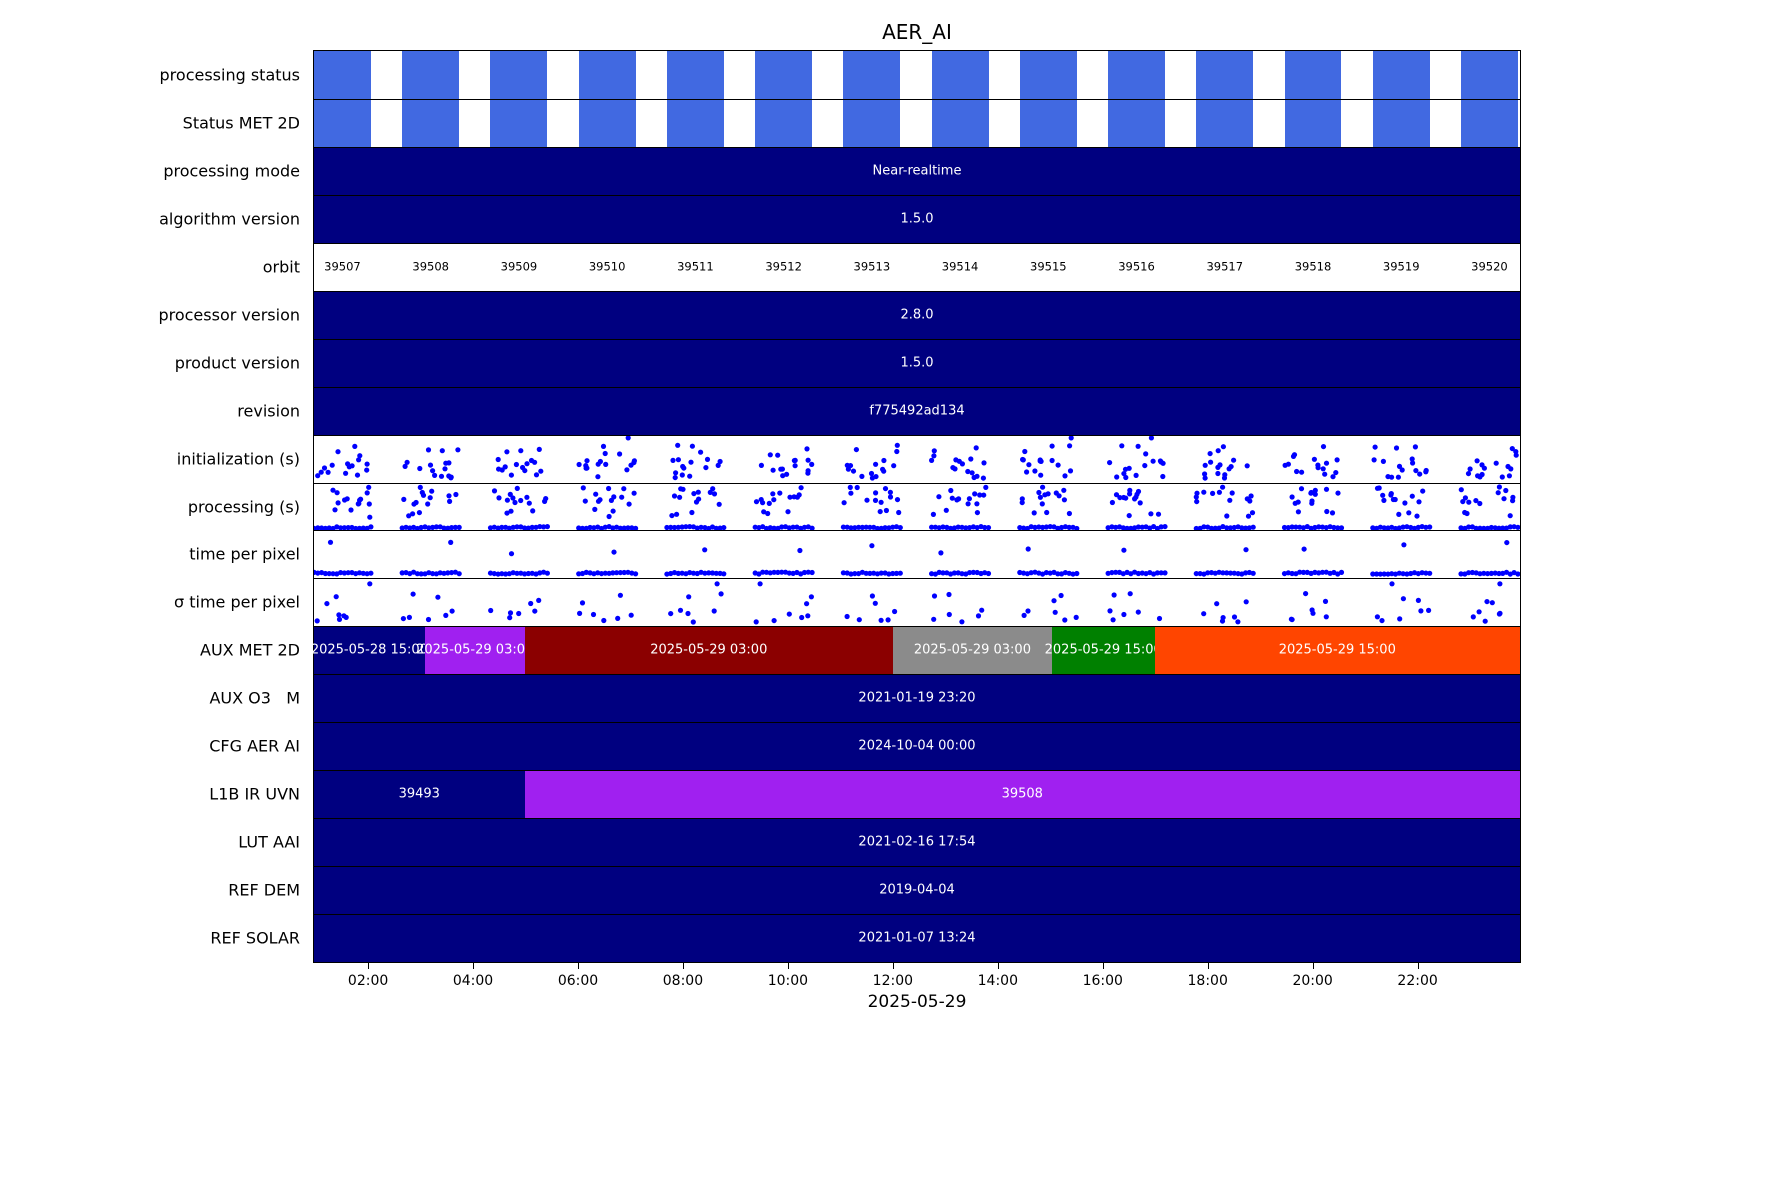 The width and height of the screenshot is (1771, 1181). Describe the element at coordinates (237, 363) in the screenshot. I see `row-label-product-version: product version` at that location.